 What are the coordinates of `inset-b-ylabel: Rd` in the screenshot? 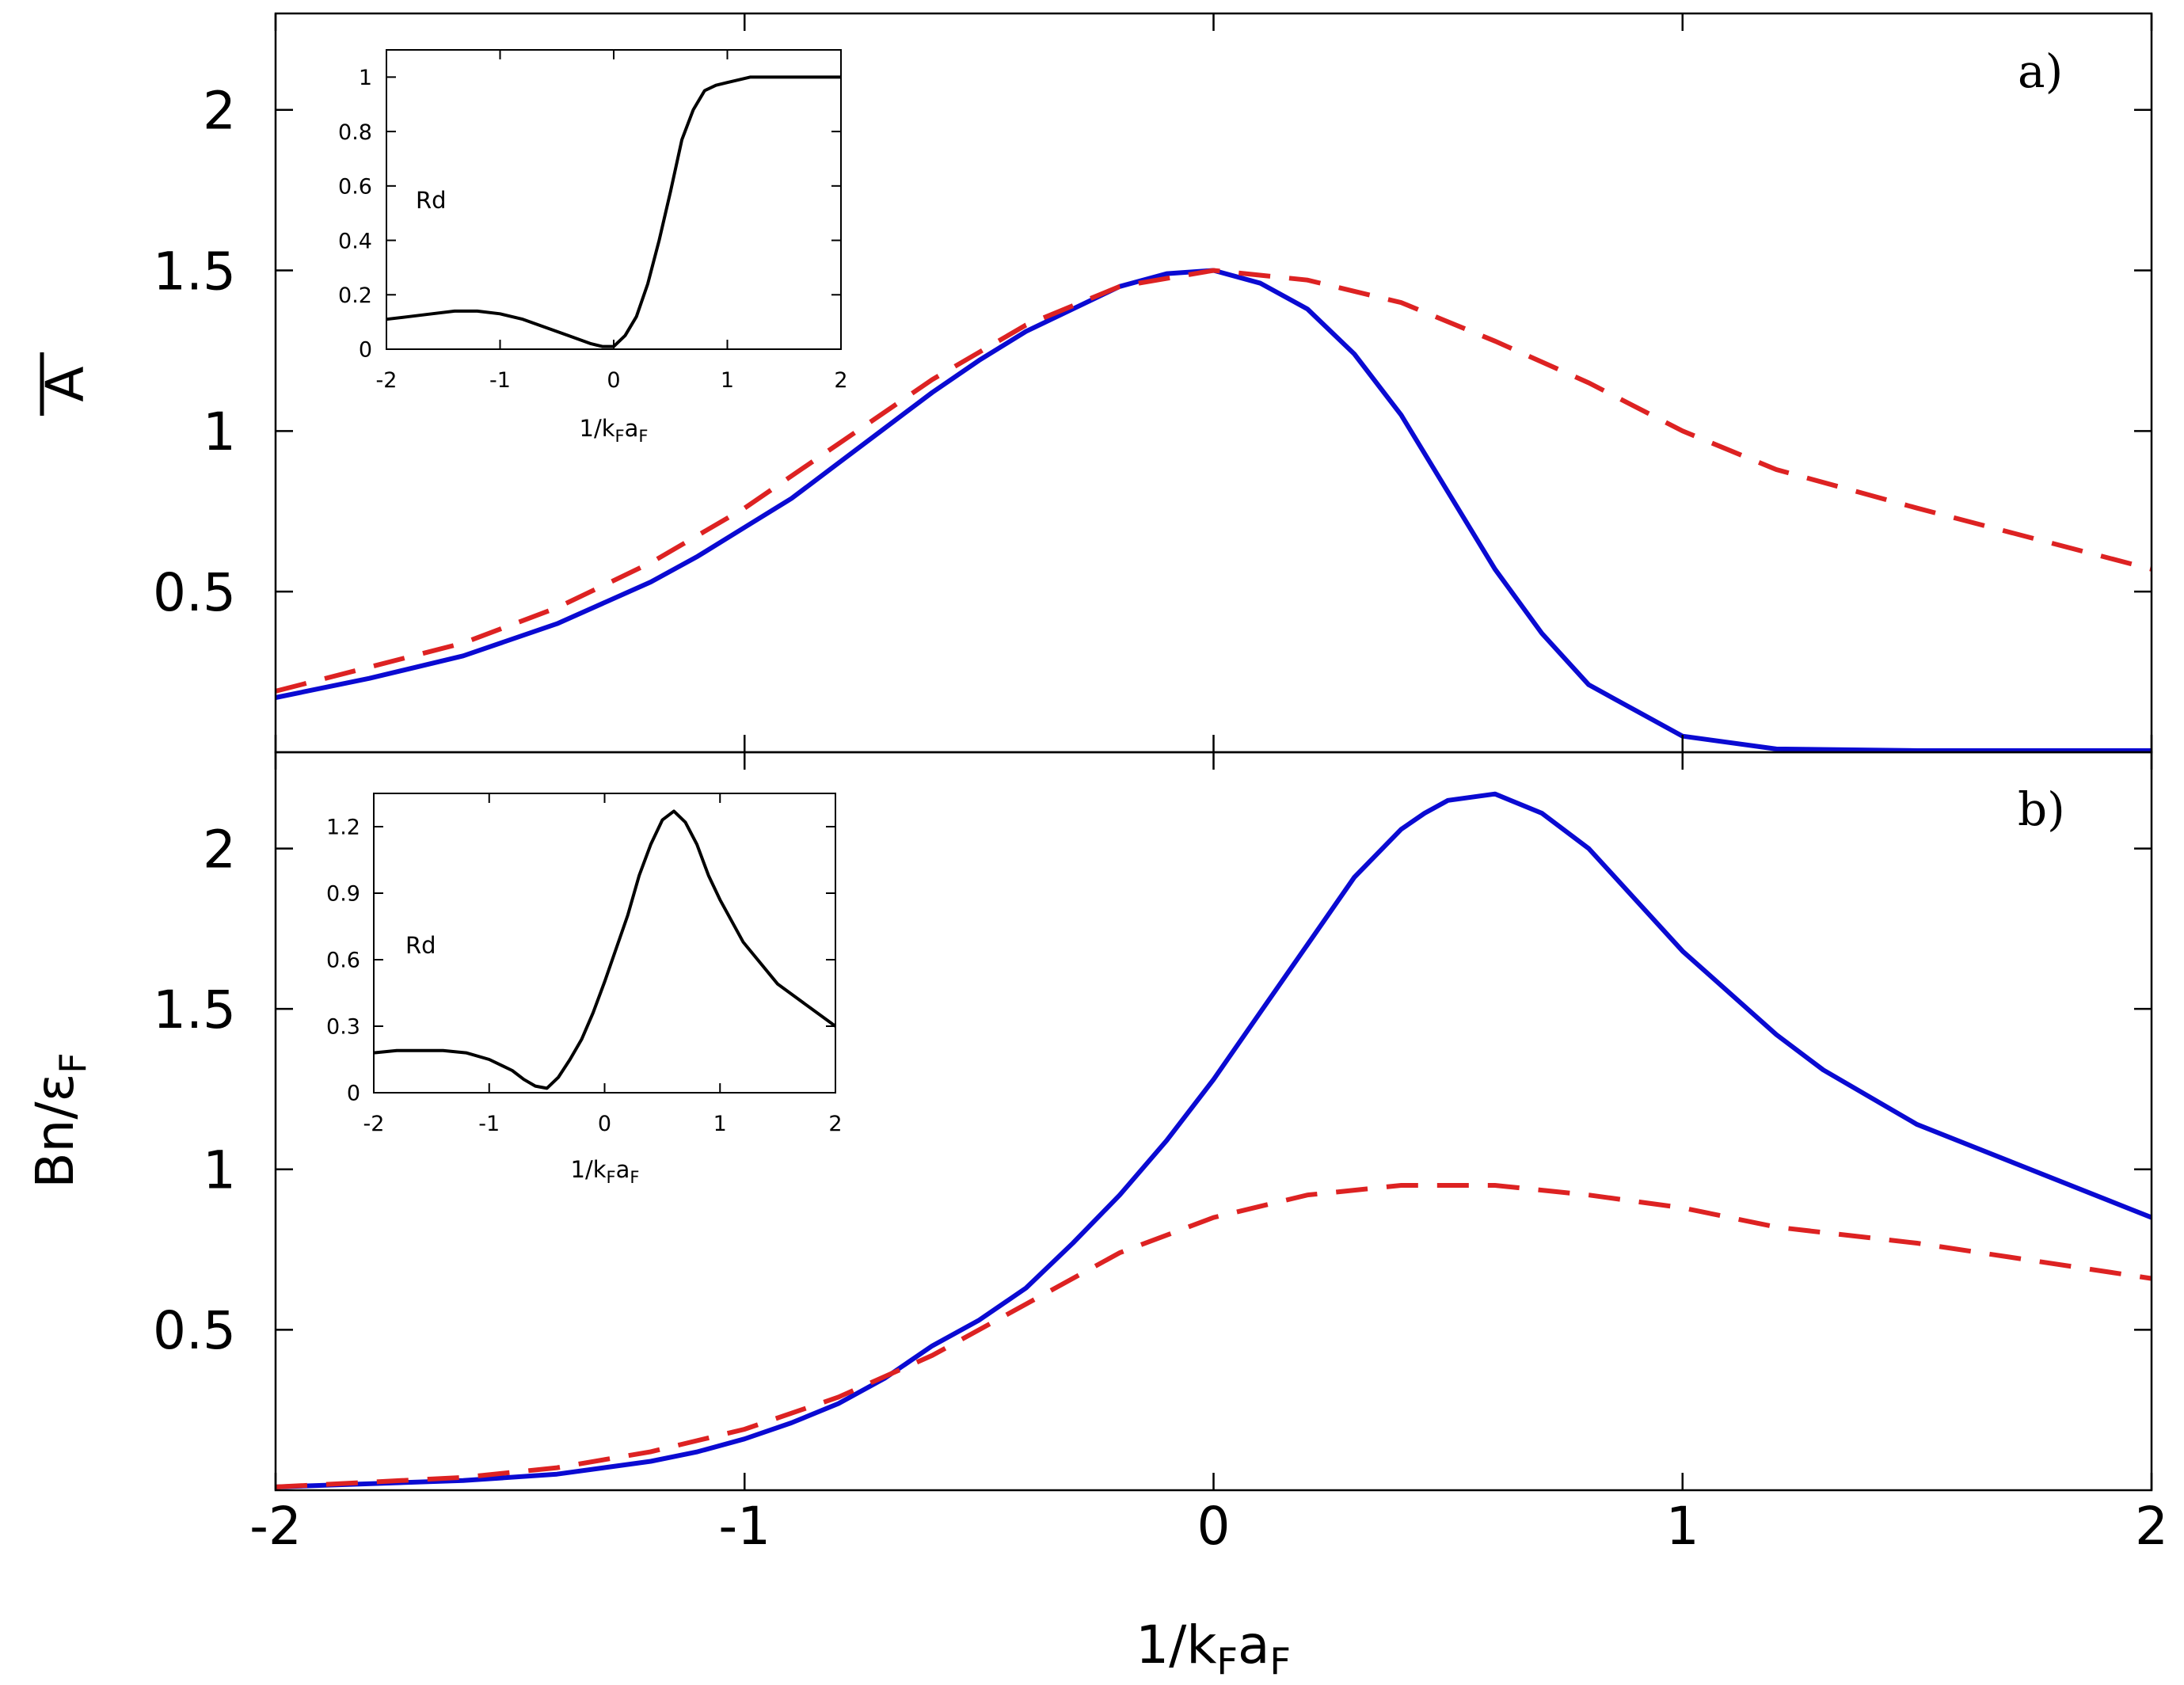 It's located at (420, 945).